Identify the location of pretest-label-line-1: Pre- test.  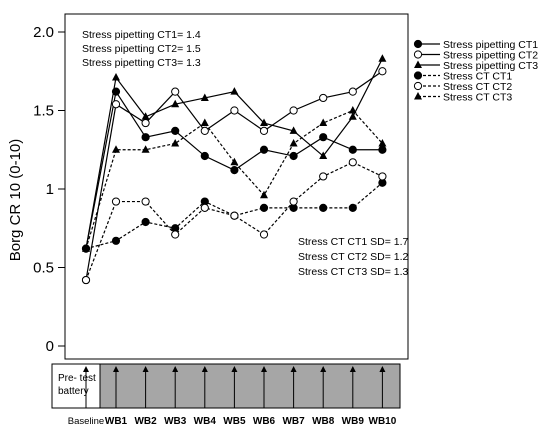
(77, 378).